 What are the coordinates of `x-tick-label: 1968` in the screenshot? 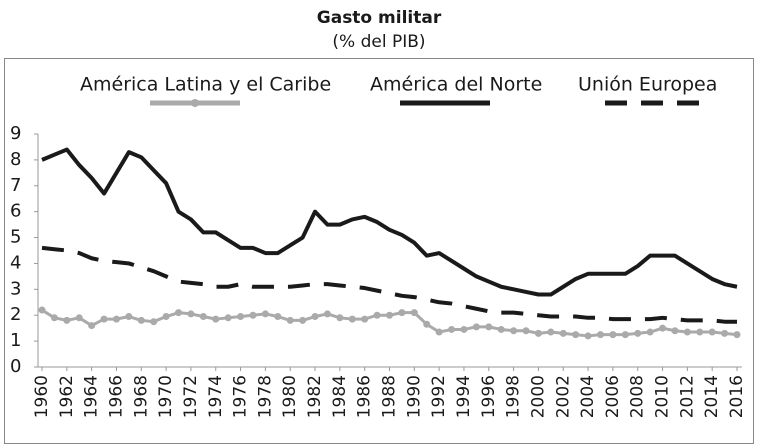 It's located at (141, 396).